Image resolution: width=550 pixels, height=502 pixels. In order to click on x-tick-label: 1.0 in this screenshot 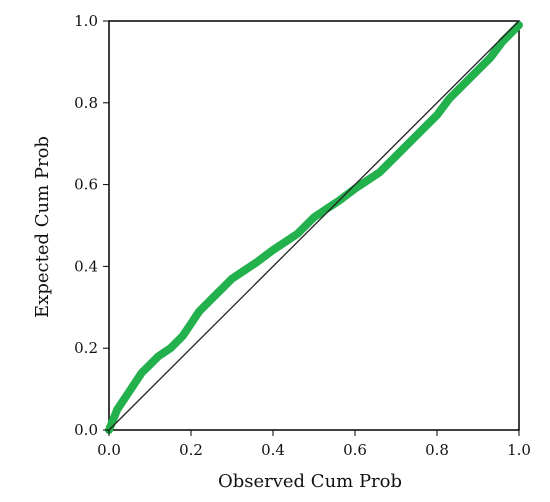, I will do `click(519, 450)`.